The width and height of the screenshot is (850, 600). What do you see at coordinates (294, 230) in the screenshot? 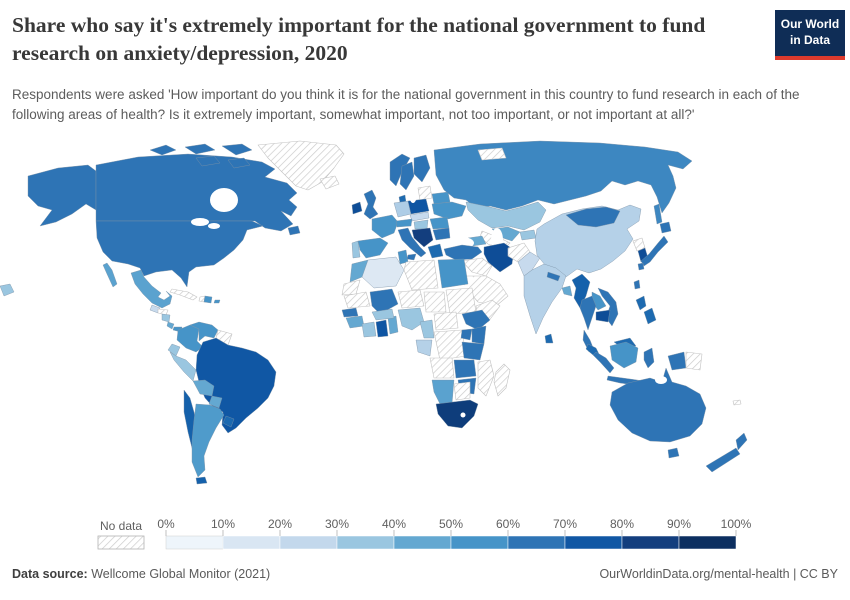
I see `country-newfoundland-canada` at bounding box center [294, 230].